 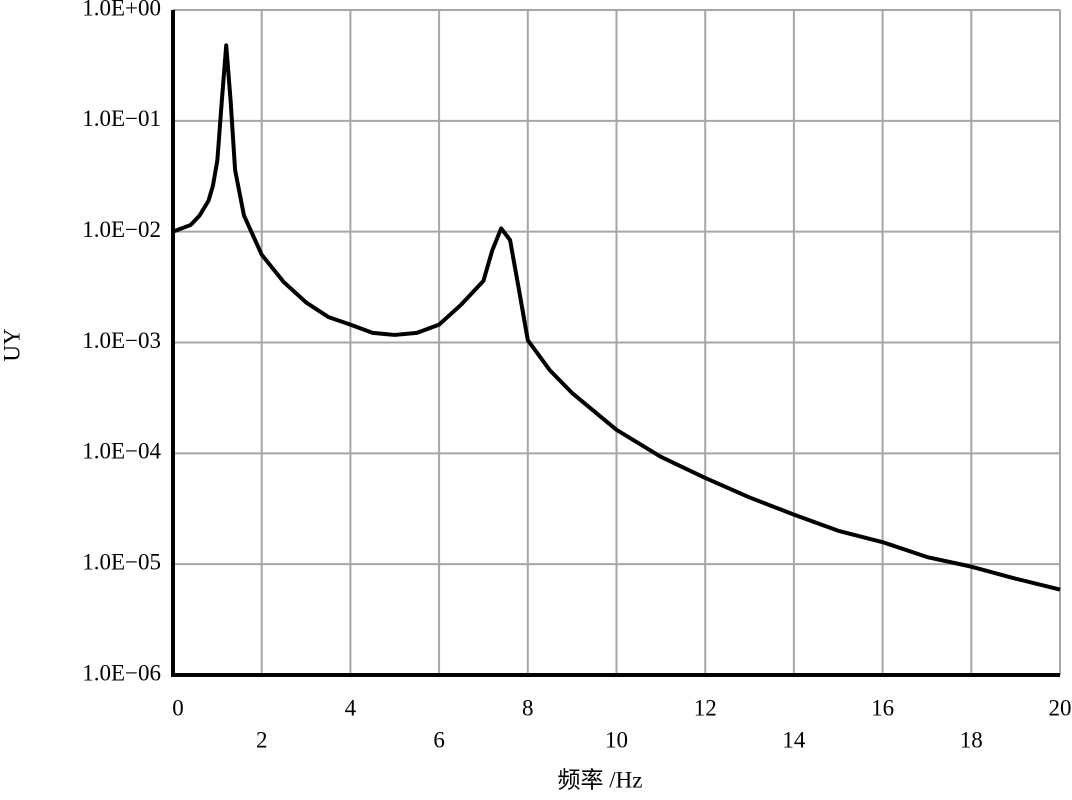 What do you see at coordinates (528, 707) in the screenshot?
I see `x-tick-label: 8` at bounding box center [528, 707].